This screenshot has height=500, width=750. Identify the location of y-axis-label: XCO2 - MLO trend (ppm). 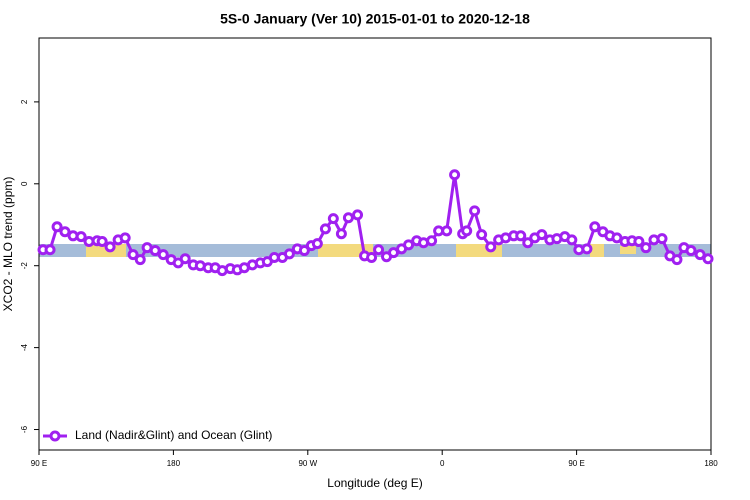
(8, 244).